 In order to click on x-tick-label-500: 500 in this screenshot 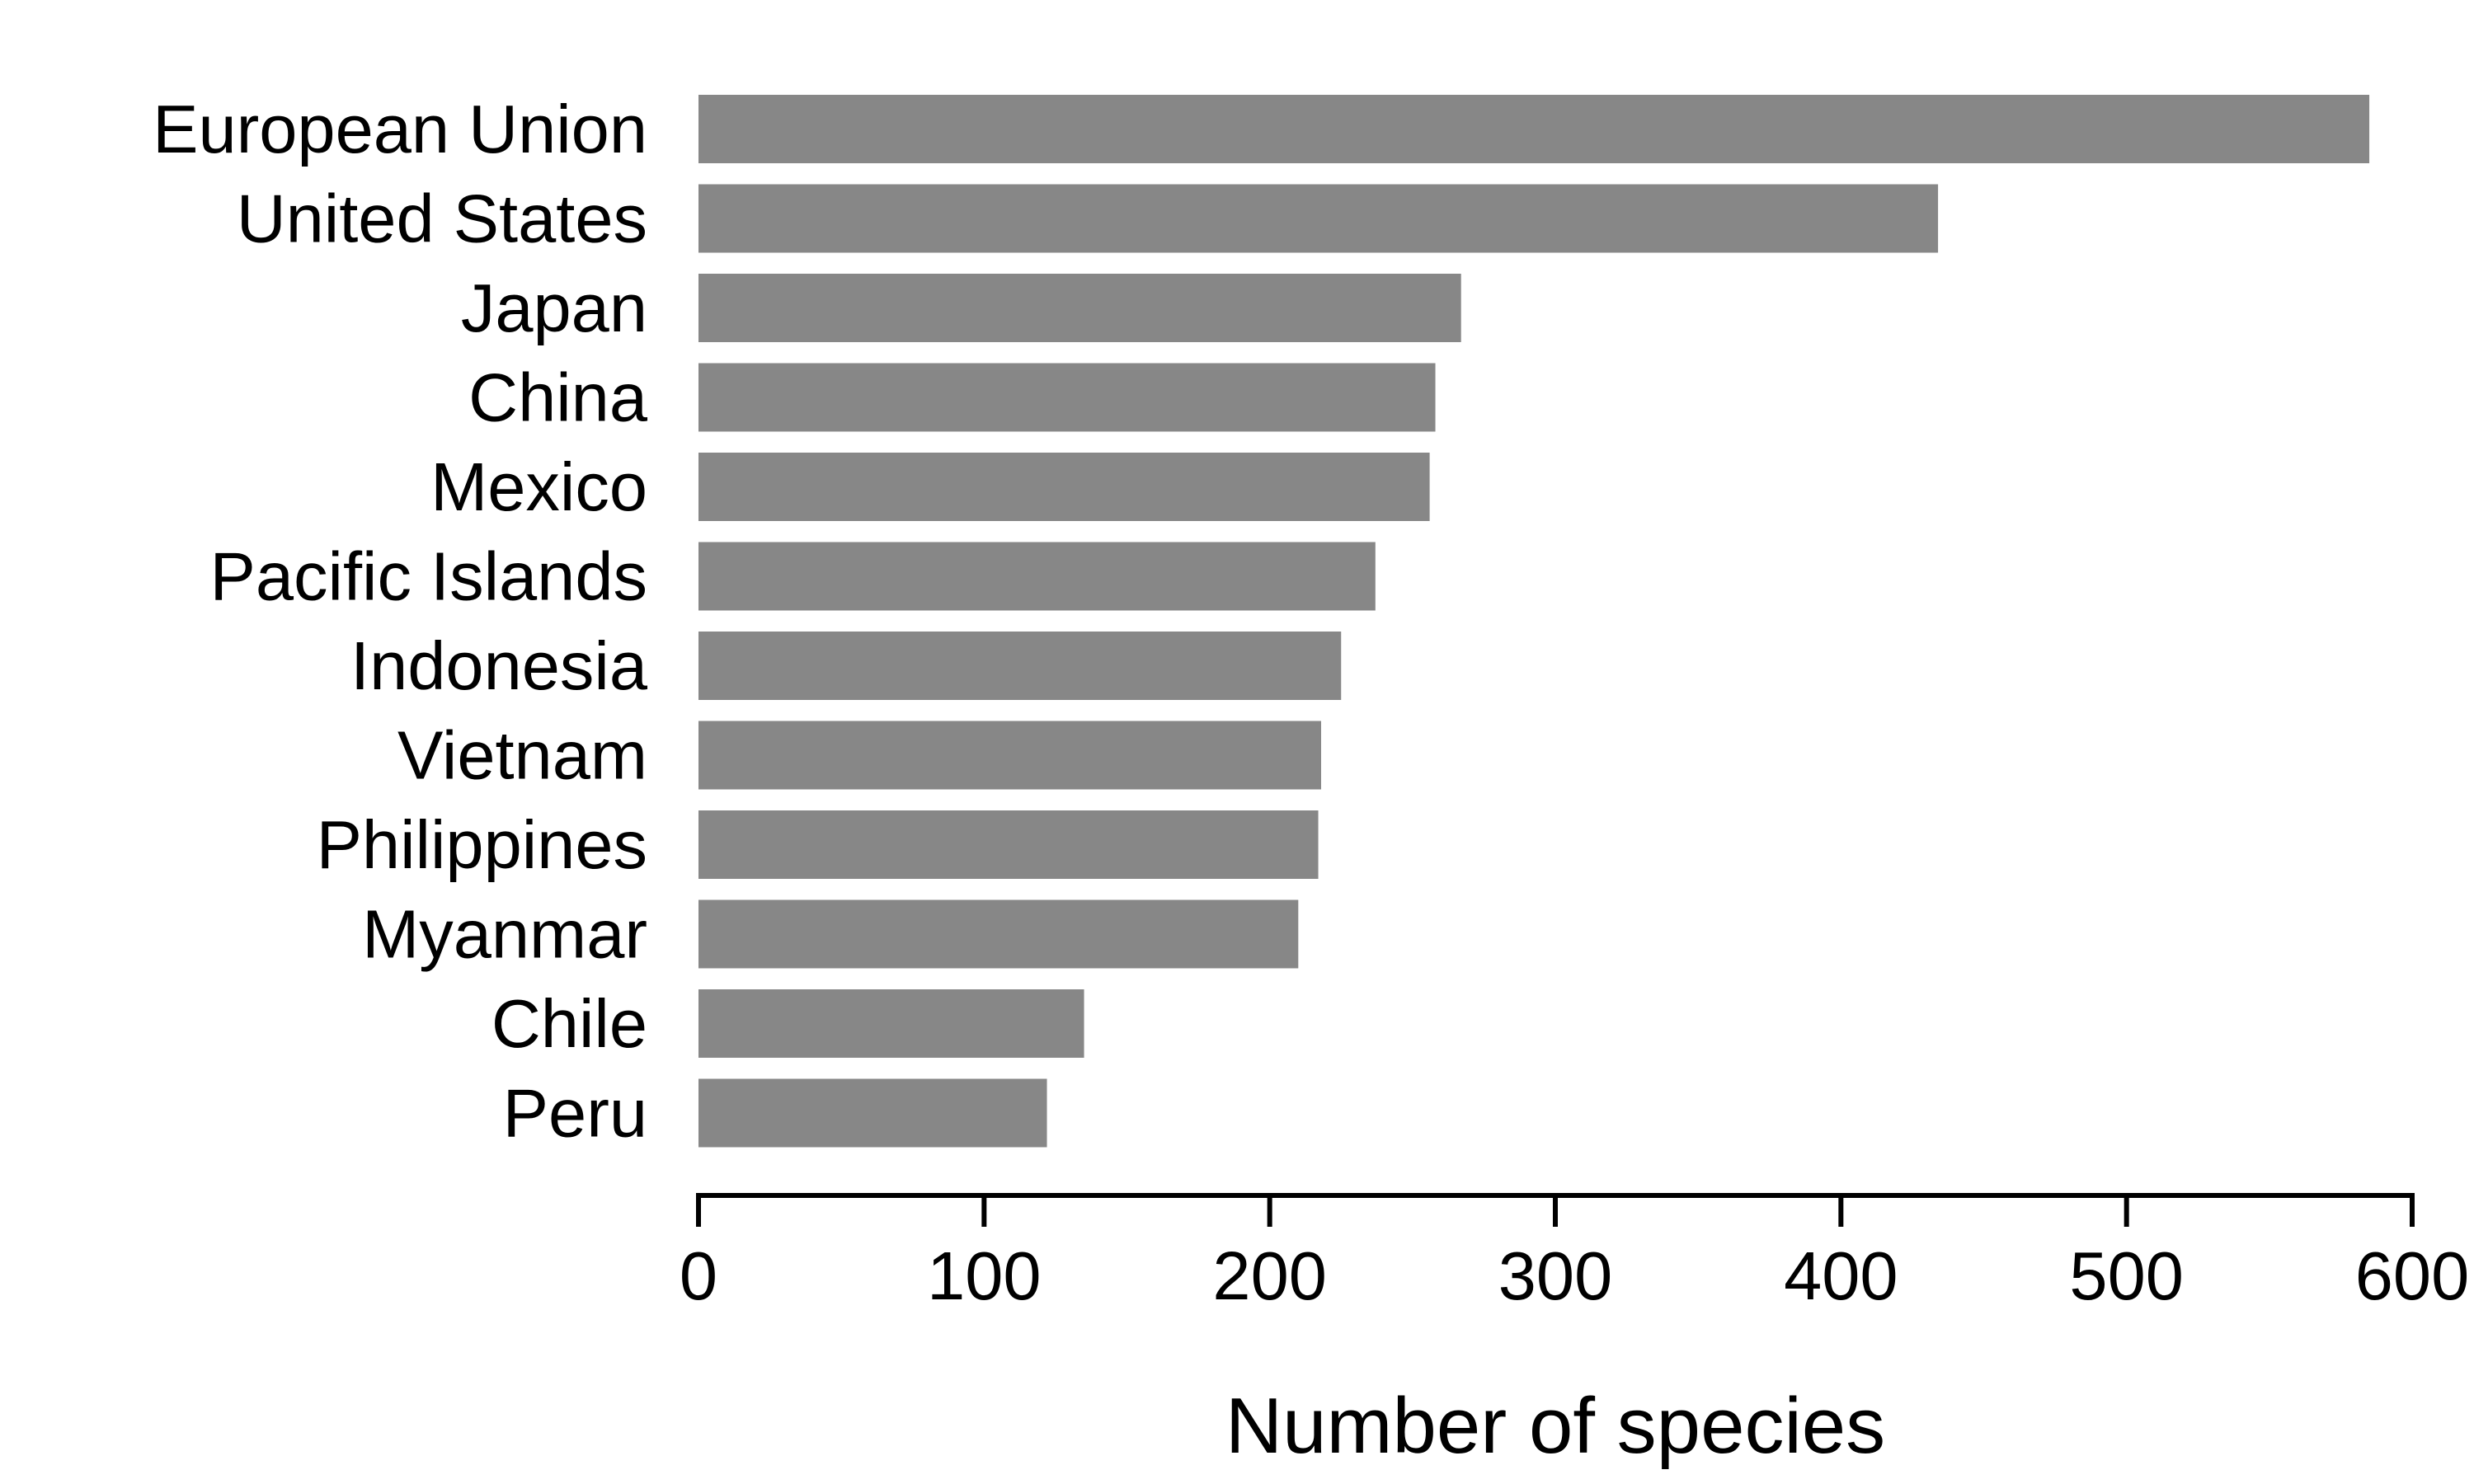, I will do `click(2126, 1275)`.